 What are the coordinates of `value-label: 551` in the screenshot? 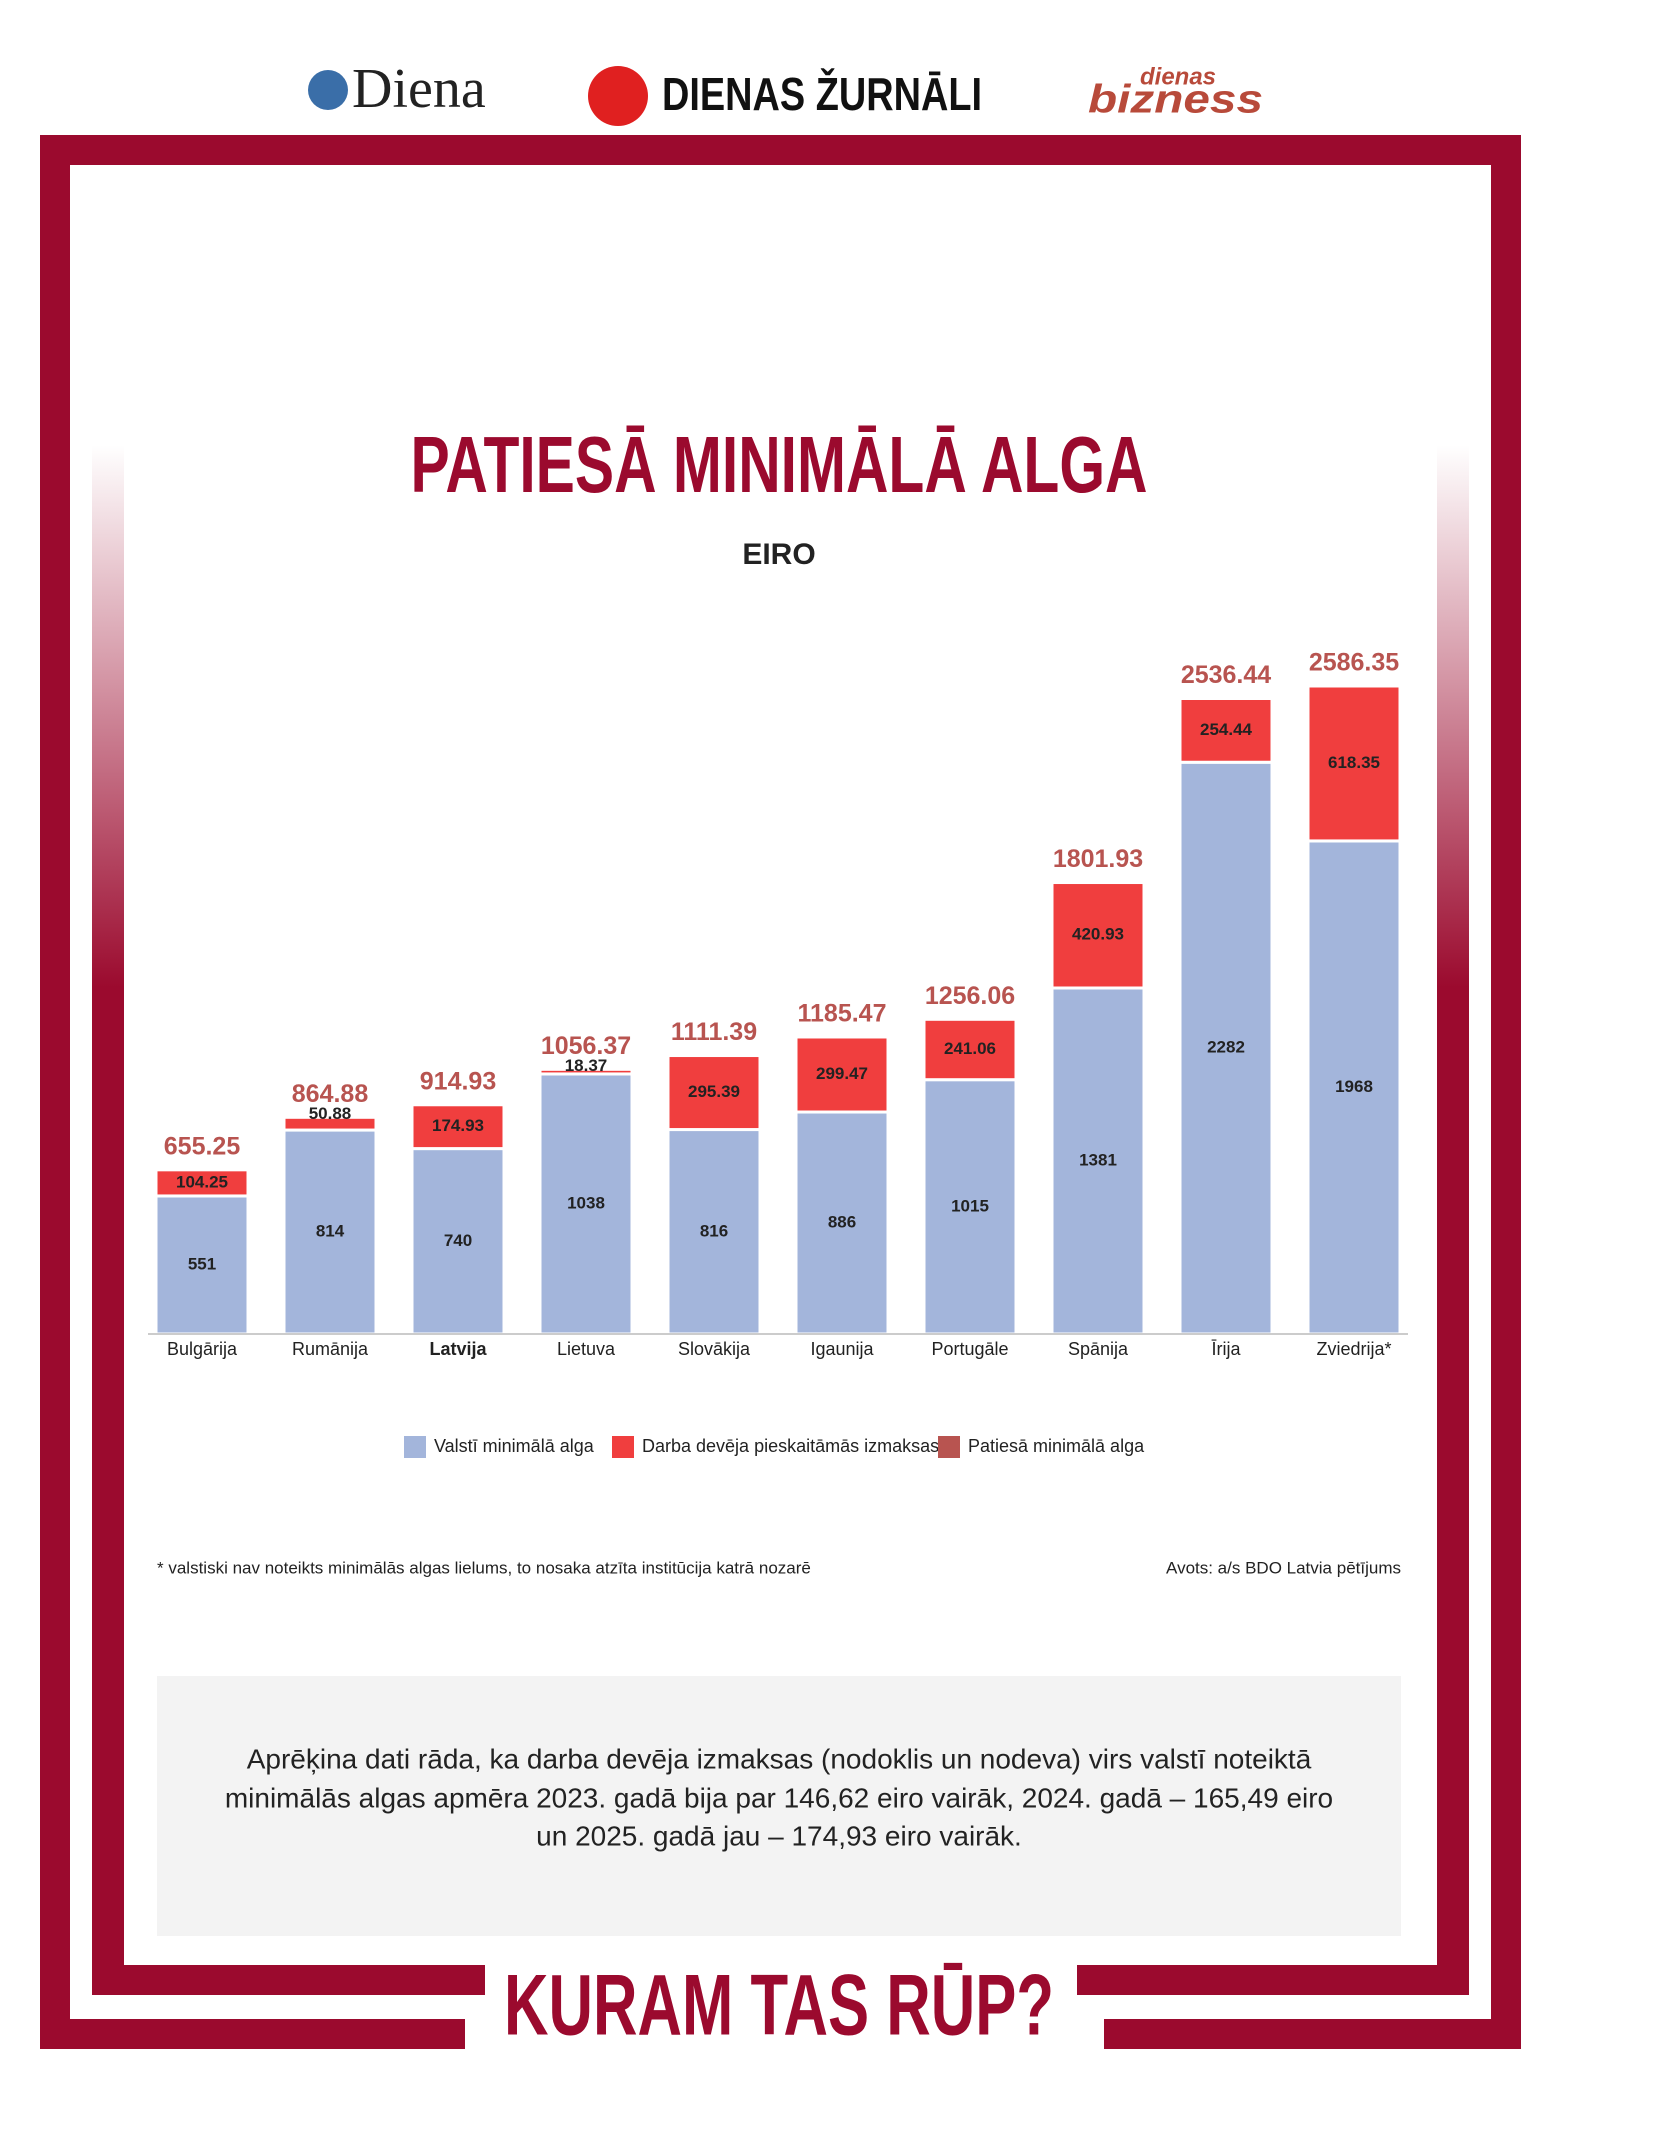 It's located at (202, 1263).